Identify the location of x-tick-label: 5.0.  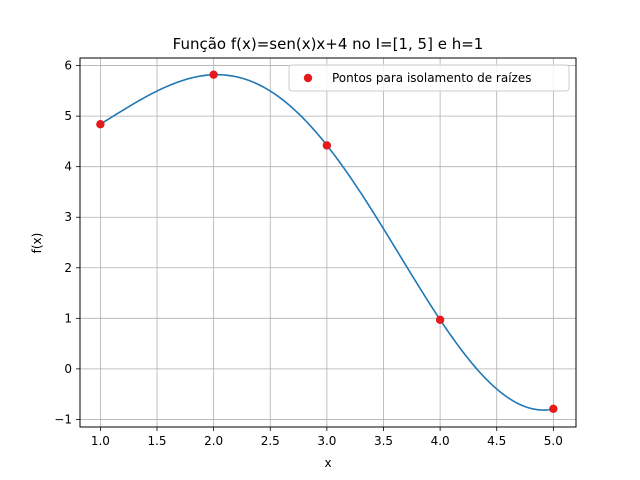
(553, 441).